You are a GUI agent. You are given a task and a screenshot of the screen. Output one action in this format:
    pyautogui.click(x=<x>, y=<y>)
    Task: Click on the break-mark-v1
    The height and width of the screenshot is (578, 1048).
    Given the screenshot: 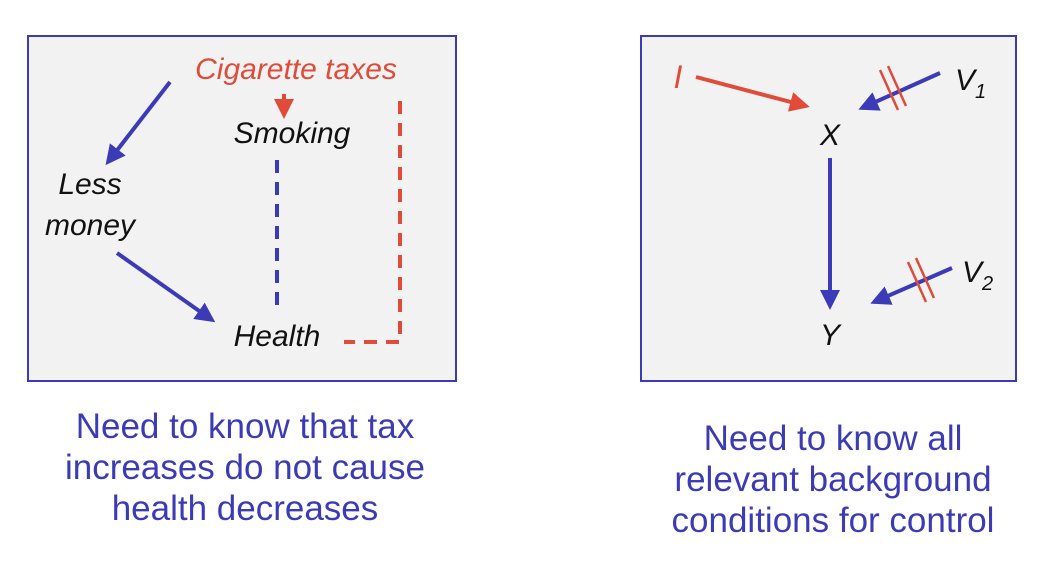 What is the action you would take?
    pyautogui.click(x=893, y=88)
    